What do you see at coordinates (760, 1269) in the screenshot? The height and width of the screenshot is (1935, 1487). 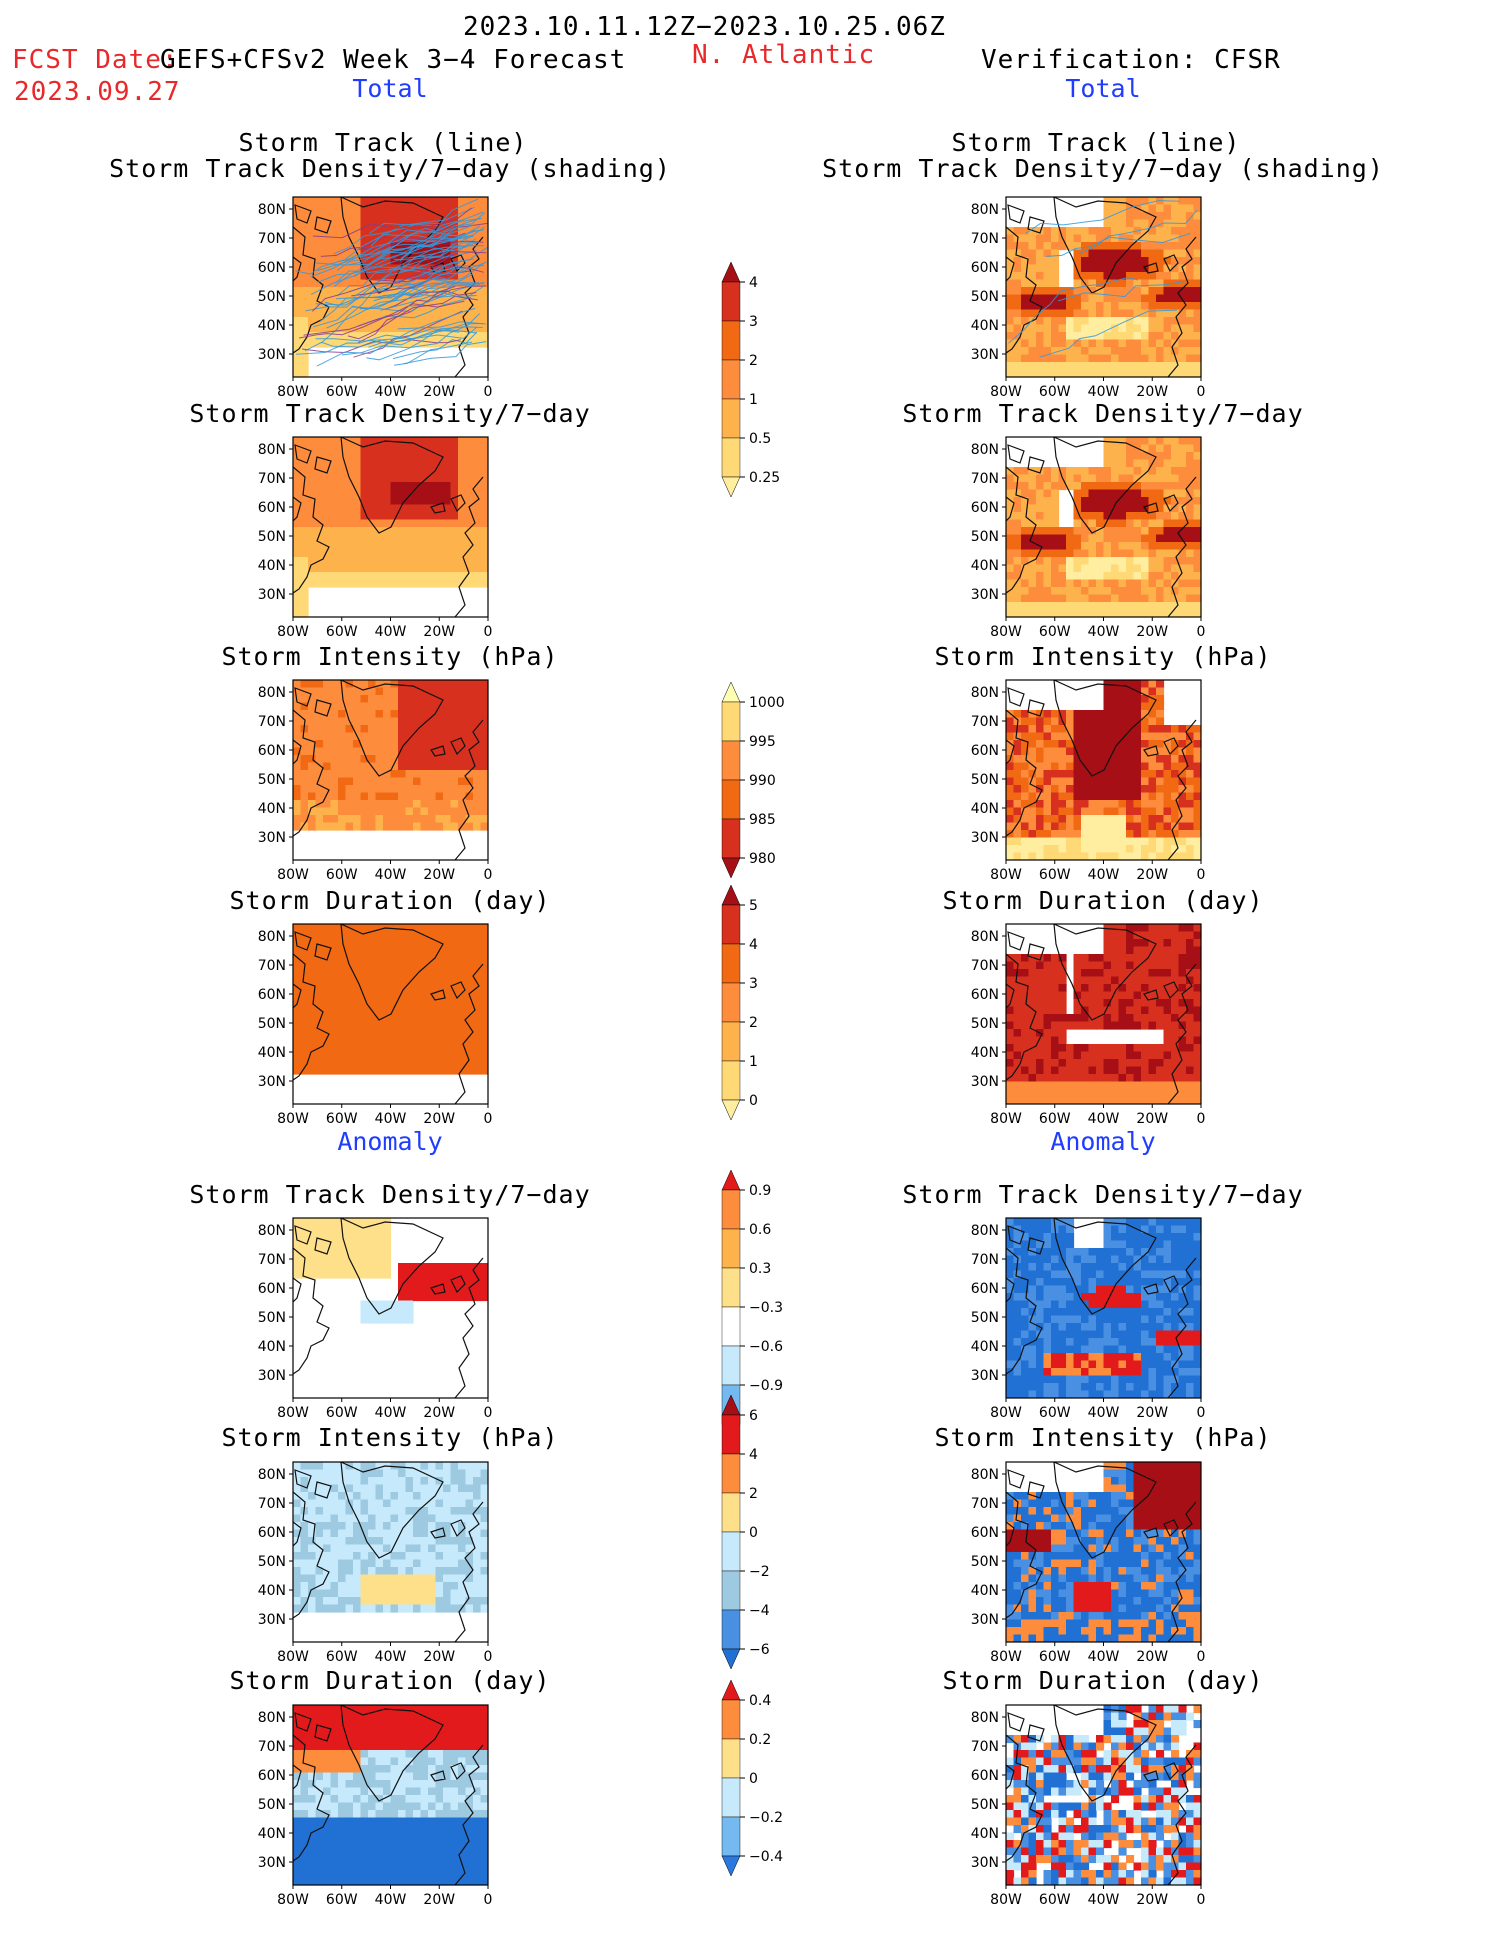 I see `colorbar-label: 0.3` at bounding box center [760, 1269].